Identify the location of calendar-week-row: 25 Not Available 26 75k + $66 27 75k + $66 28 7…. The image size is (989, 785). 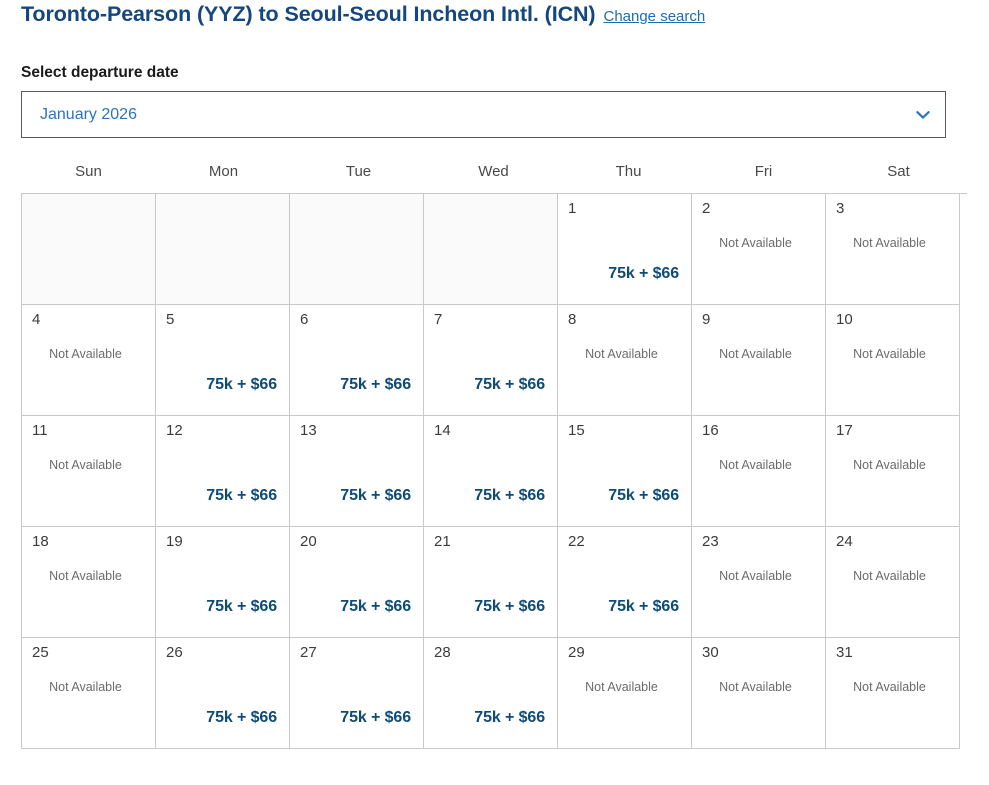
(494, 693).